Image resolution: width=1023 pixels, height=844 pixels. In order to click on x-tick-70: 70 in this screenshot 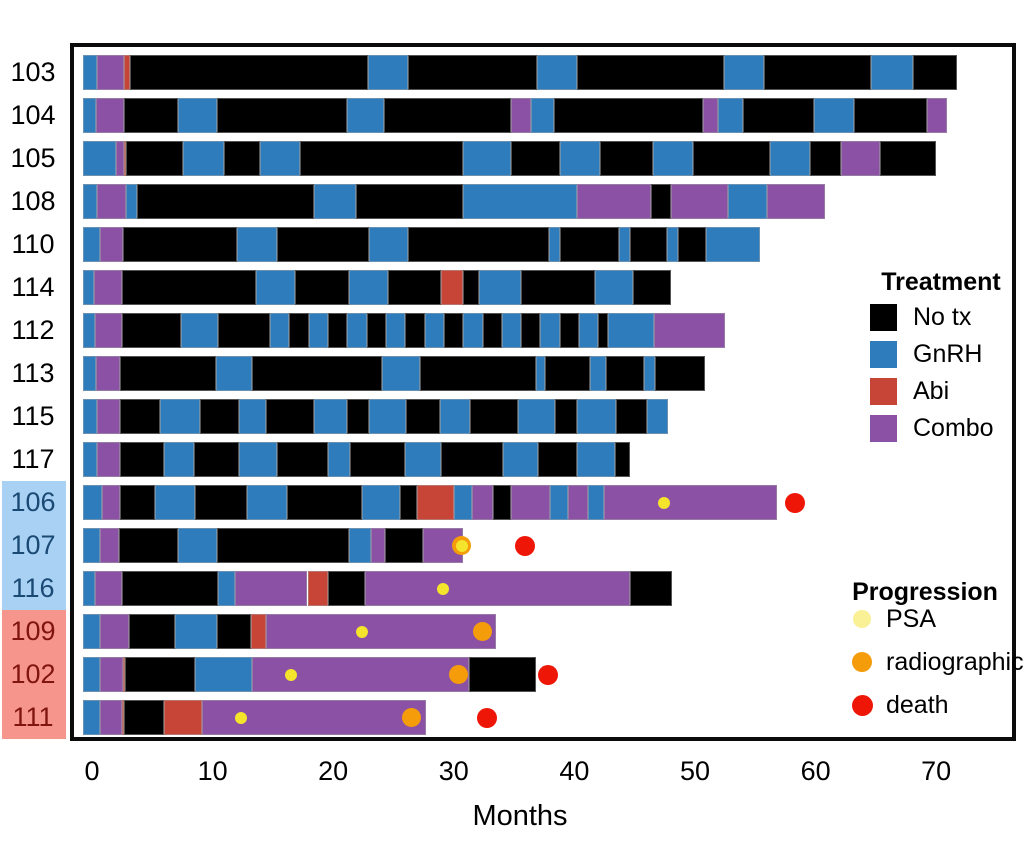, I will do `click(936, 771)`.